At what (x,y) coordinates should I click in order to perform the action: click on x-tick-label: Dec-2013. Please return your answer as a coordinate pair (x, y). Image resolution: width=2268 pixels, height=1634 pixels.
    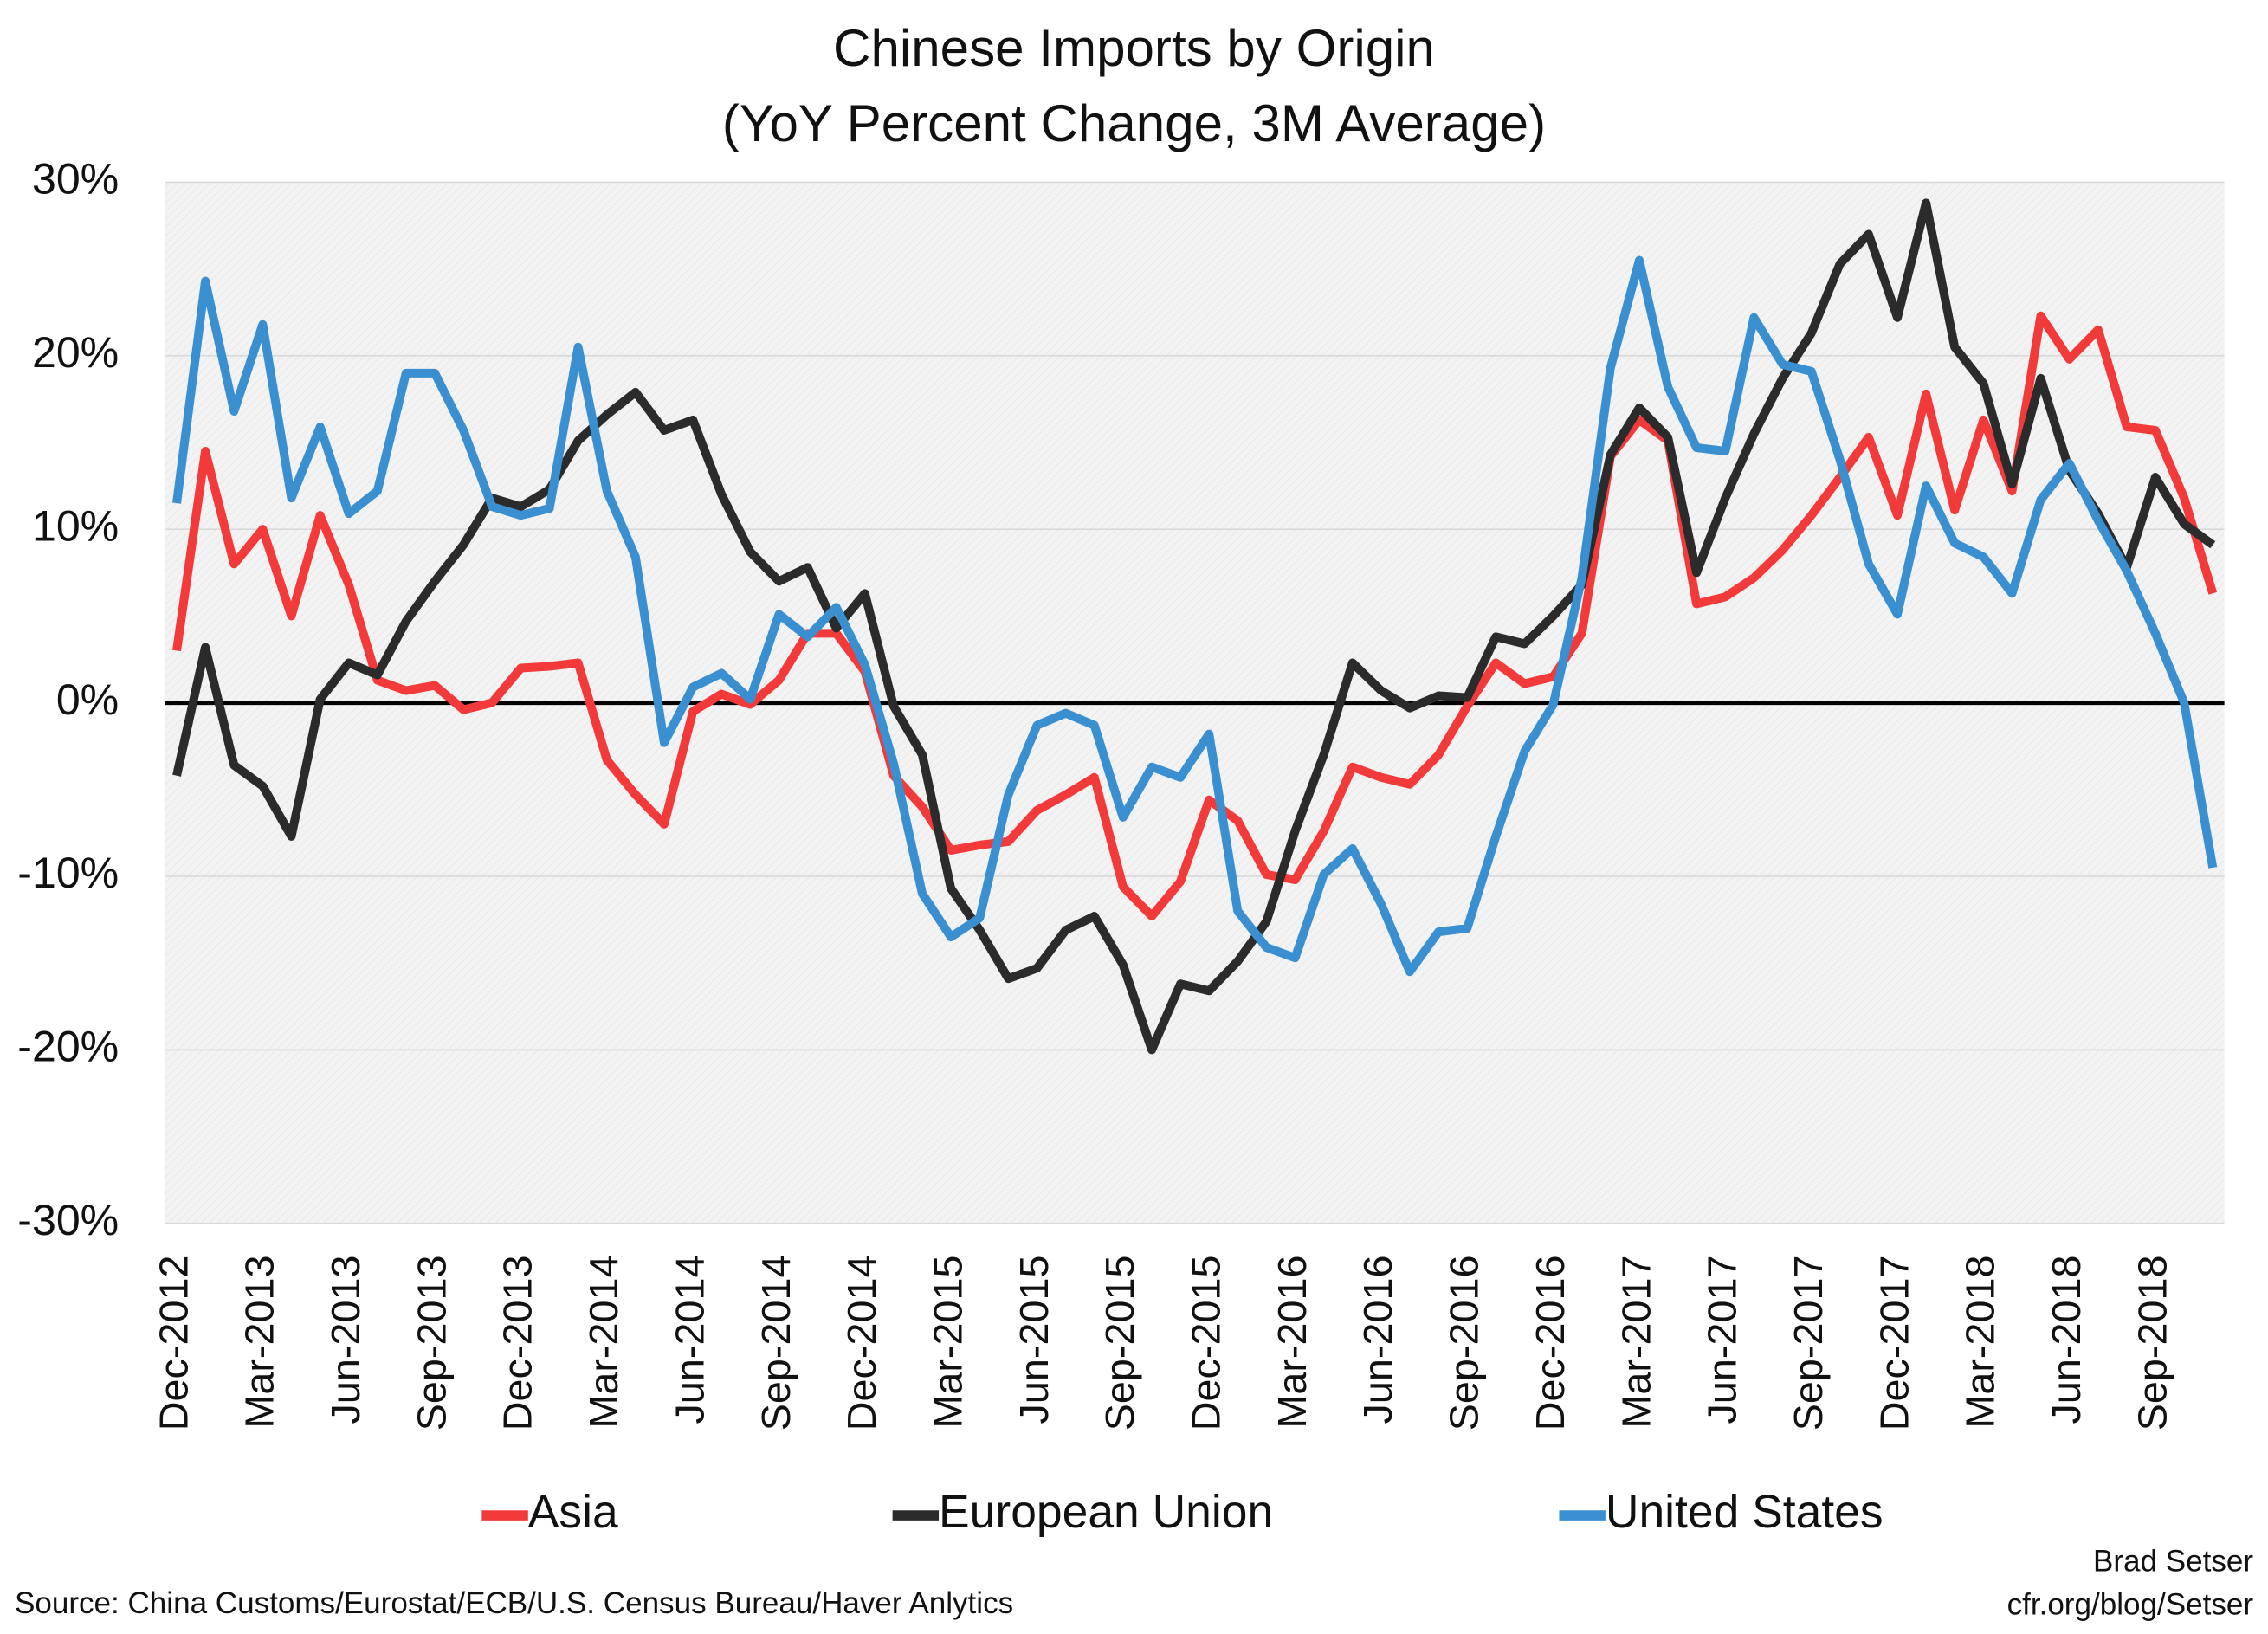
    Looking at the image, I should click on (517, 1343).